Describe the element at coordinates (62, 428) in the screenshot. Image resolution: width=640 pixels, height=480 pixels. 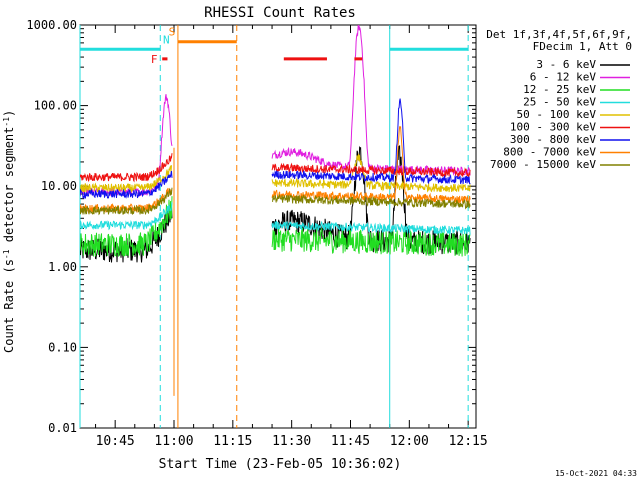
I see `y-tick-label: 0.01` at that location.